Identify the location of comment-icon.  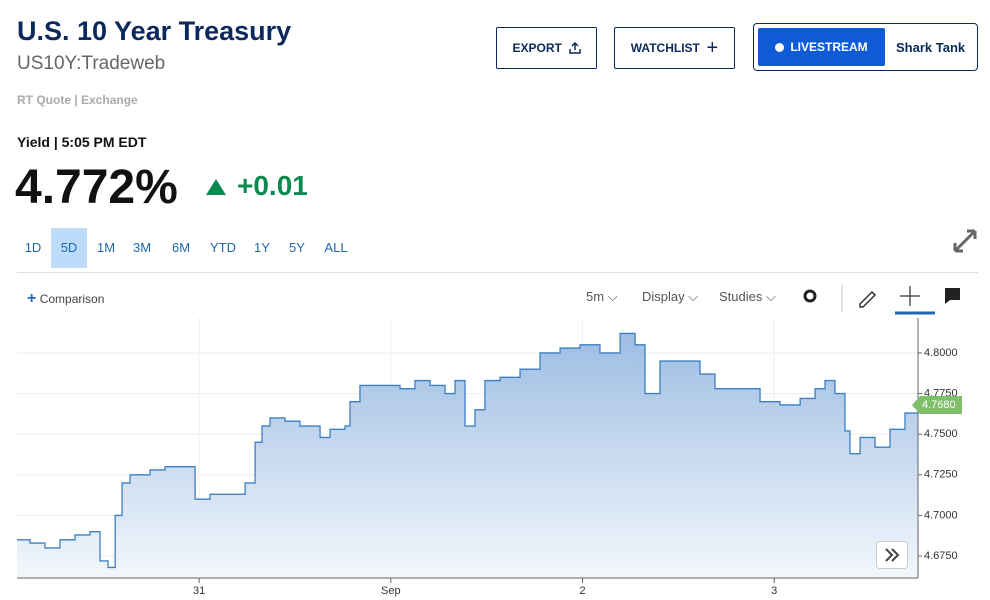
(952, 296).